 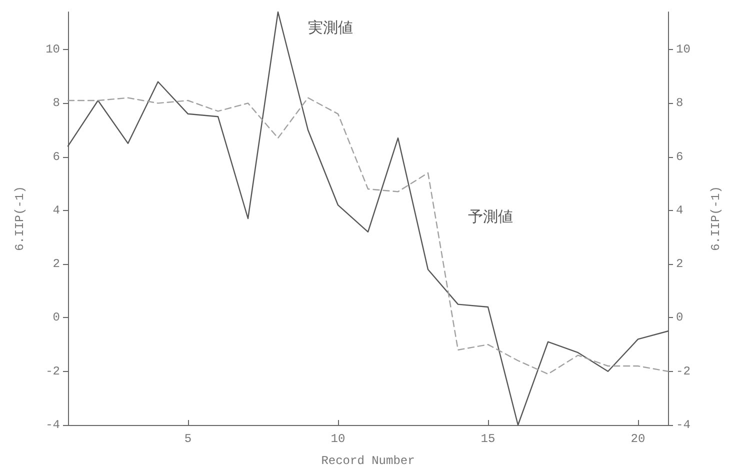 What do you see at coordinates (683, 425) in the screenshot?
I see `y2-tick-label: -4` at bounding box center [683, 425].